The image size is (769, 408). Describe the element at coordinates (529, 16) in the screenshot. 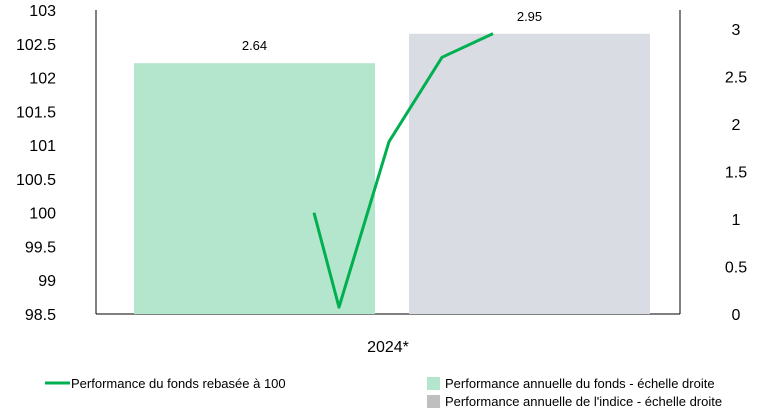

I see `bar-data-label: 2.95` at that location.